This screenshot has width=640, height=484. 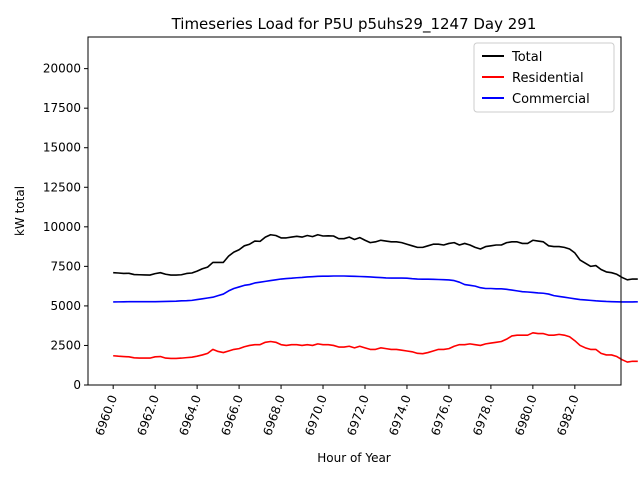 I want to click on series-line-total, so click(x=375, y=257).